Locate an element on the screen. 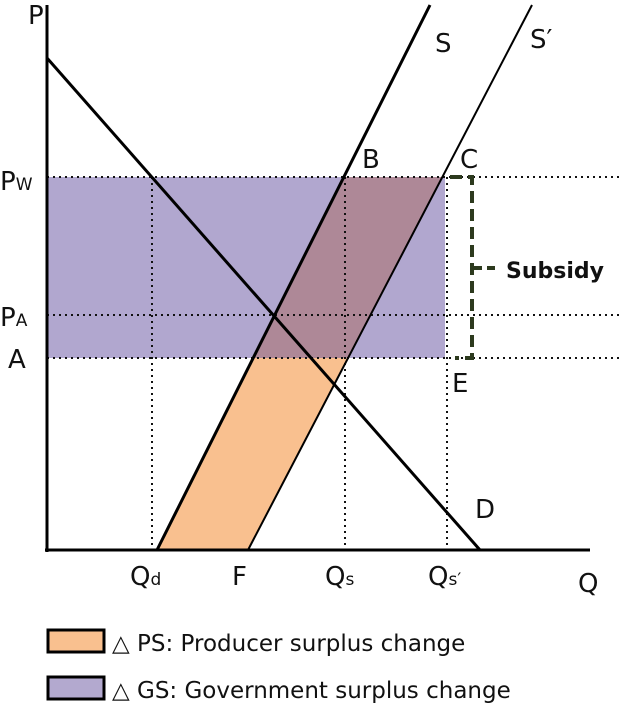 The image size is (619, 711). quantity-label: F is located at coordinates (239, 577).